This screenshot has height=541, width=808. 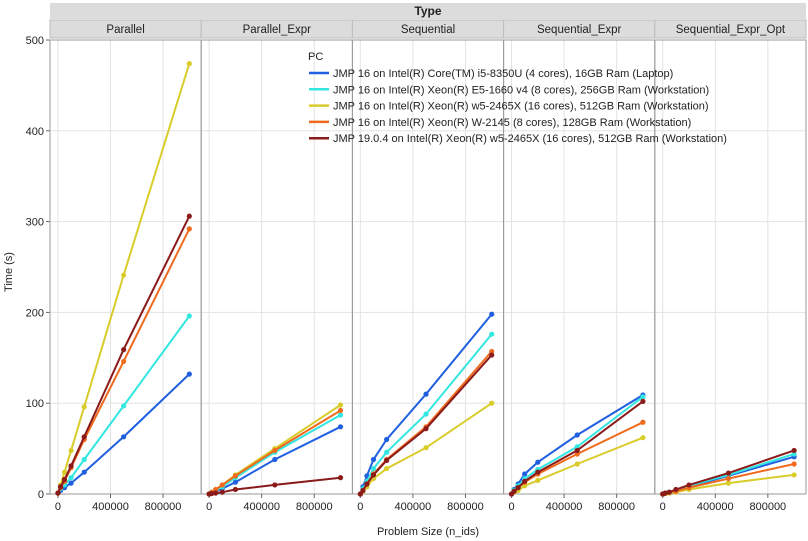 I want to click on panel-title: Parallel, so click(x=125, y=30).